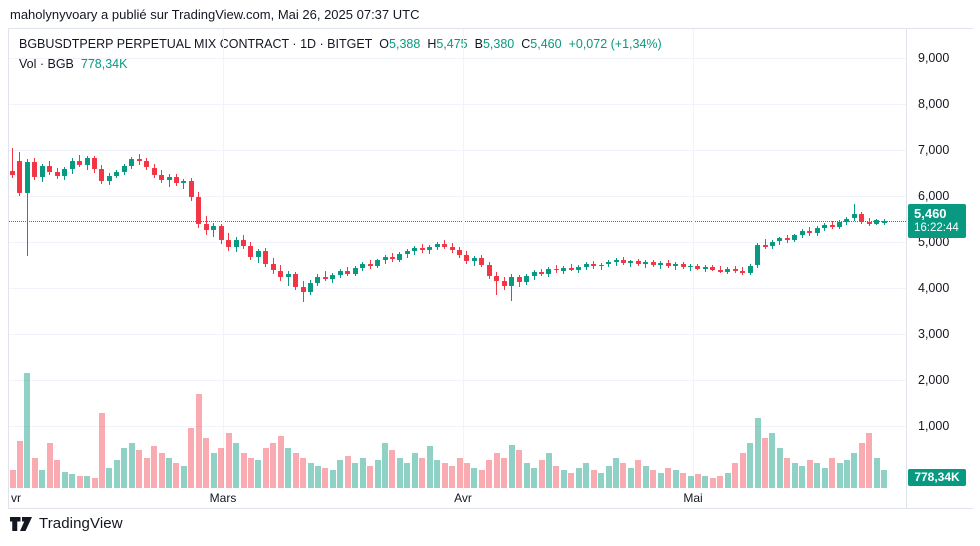 The height and width of the screenshot is (546, 980). Describe the element at coordinates (340, 64) in the screenshot. I see `legend-volume-row: Vol · BGB 778,34K` at that location.